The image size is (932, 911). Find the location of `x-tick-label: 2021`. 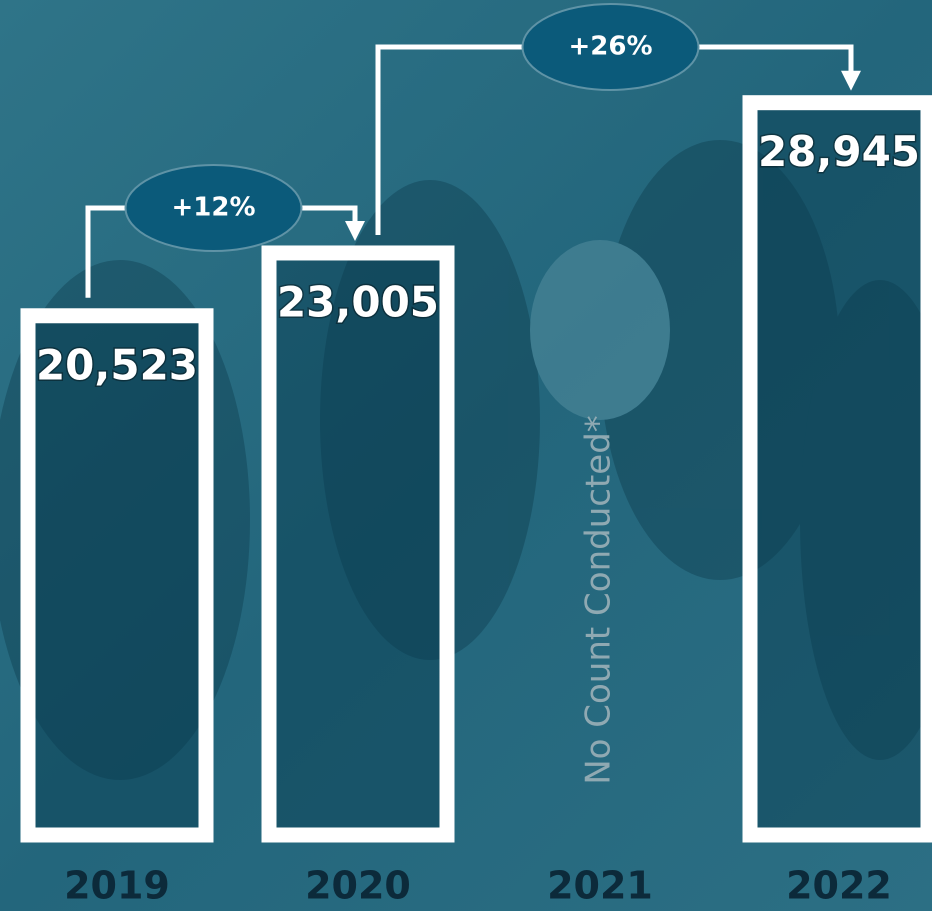

x-tick-label: 2021 is located at coordinates (600, 886).